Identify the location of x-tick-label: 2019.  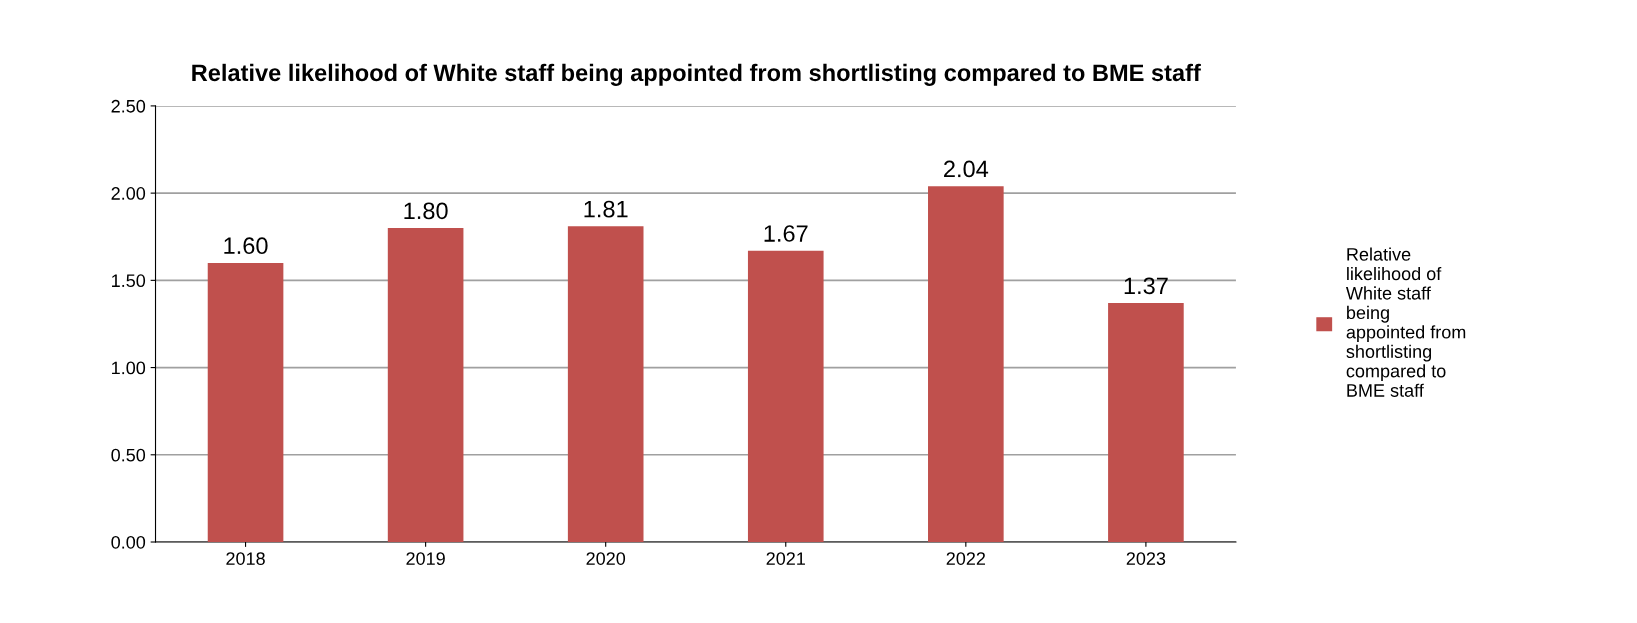
(425, 558).